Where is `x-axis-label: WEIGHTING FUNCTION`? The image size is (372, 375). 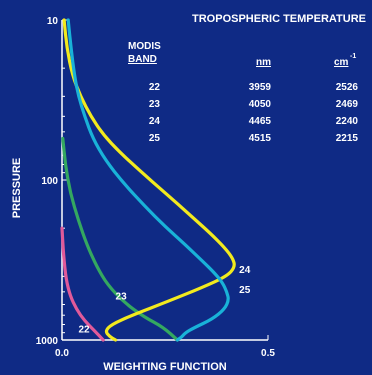
x-axis-label: WEIGHTING FUNCTION is located at coordinates (164, 367).